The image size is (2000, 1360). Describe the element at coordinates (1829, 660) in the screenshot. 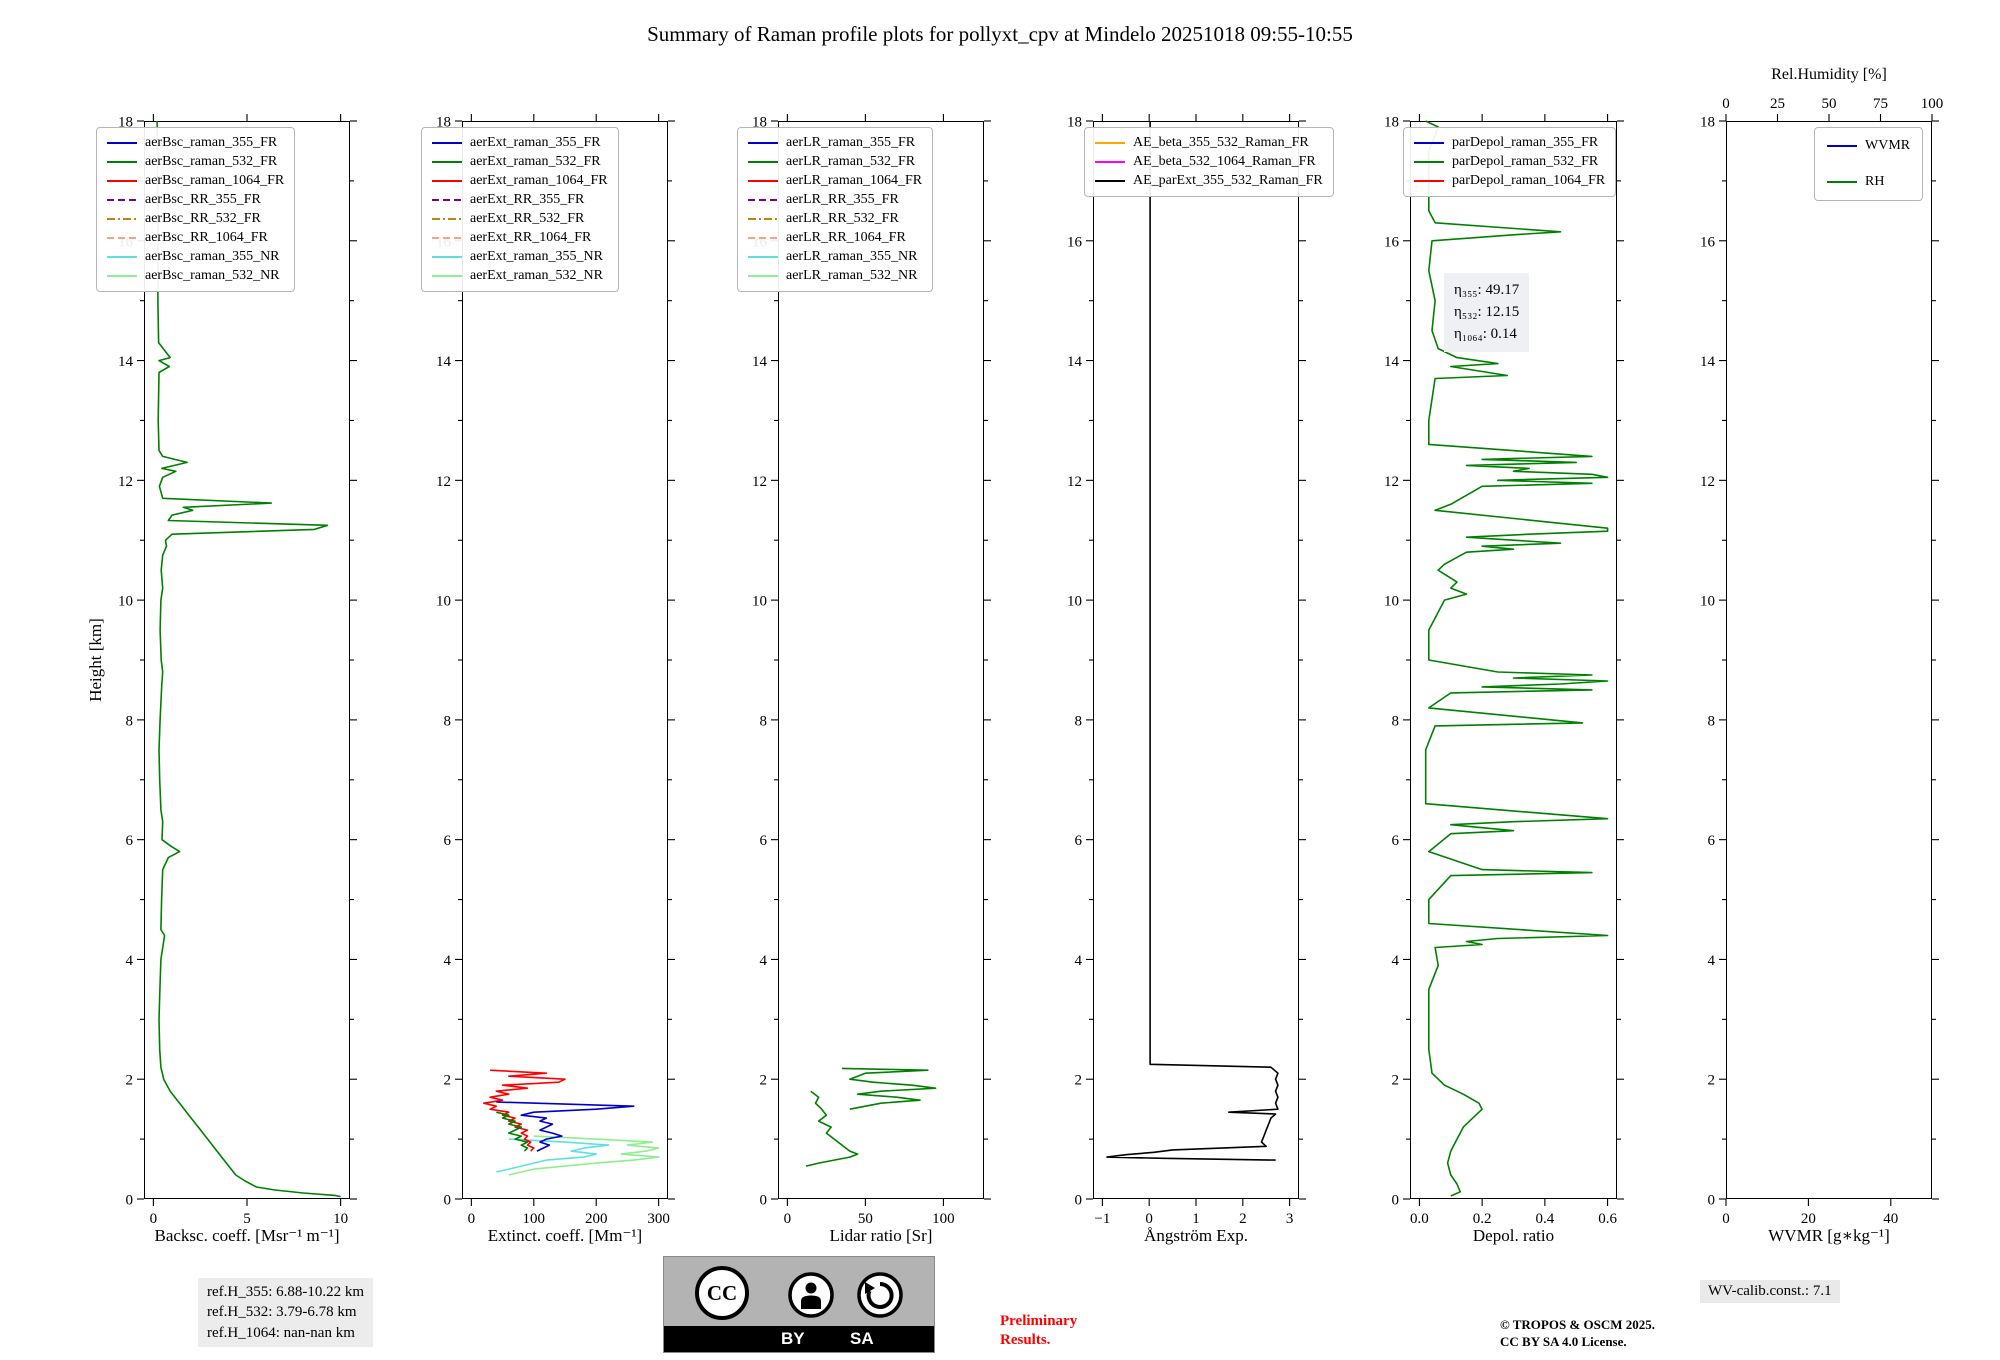

I see `wvmr-axes` at that location.